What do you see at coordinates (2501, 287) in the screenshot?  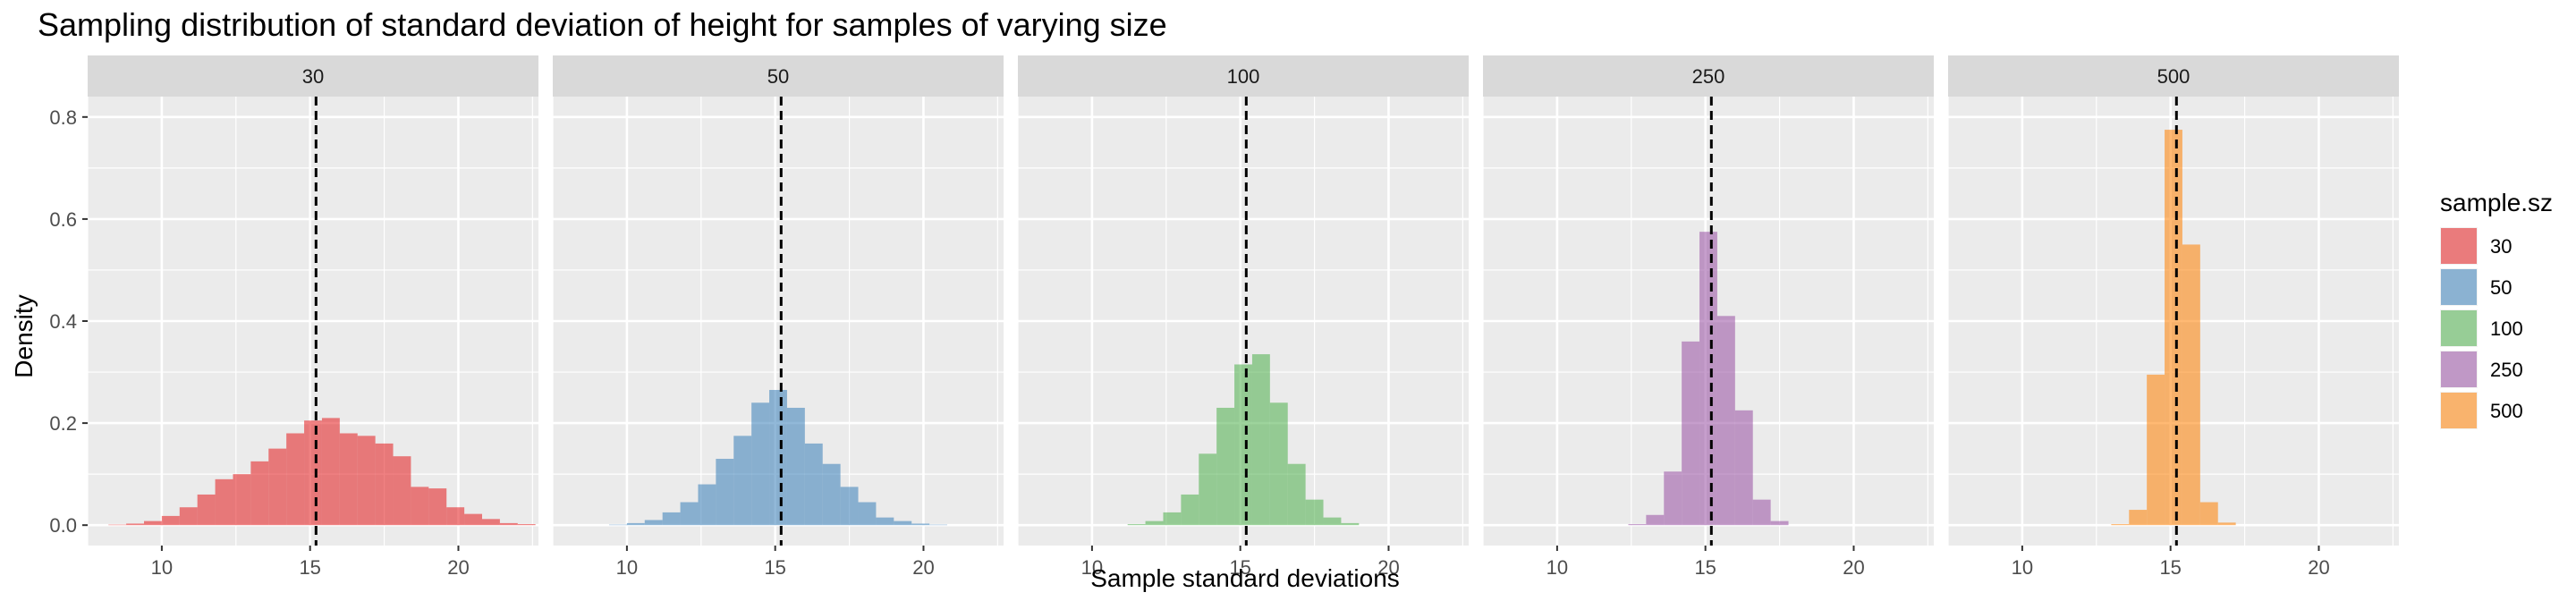 I see `legend-label: 50` at bounding box center [2501, 287].